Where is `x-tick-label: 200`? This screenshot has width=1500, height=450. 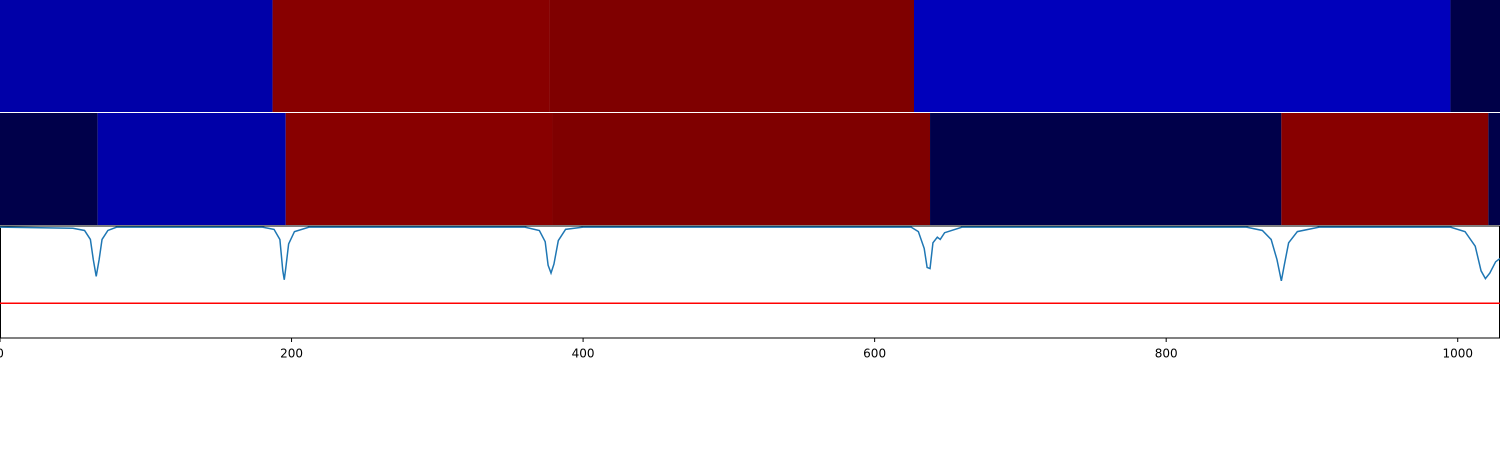
x-tick-label: 200 is located at coordinates (291, 354).